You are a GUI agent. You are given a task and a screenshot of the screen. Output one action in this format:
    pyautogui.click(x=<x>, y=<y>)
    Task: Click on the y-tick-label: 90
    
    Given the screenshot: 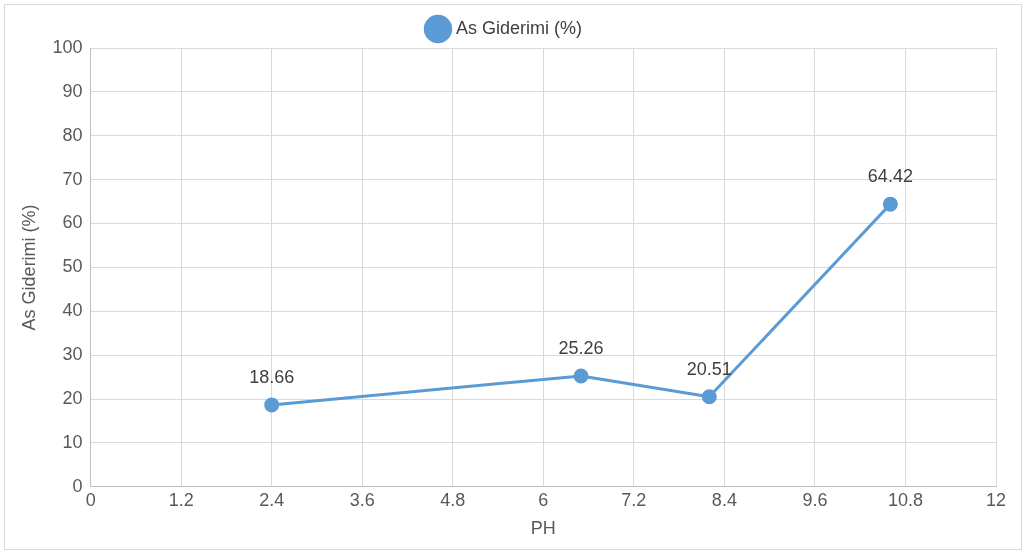 What is the action you would take?
    pyautogui.click(x=72, y=90)
    